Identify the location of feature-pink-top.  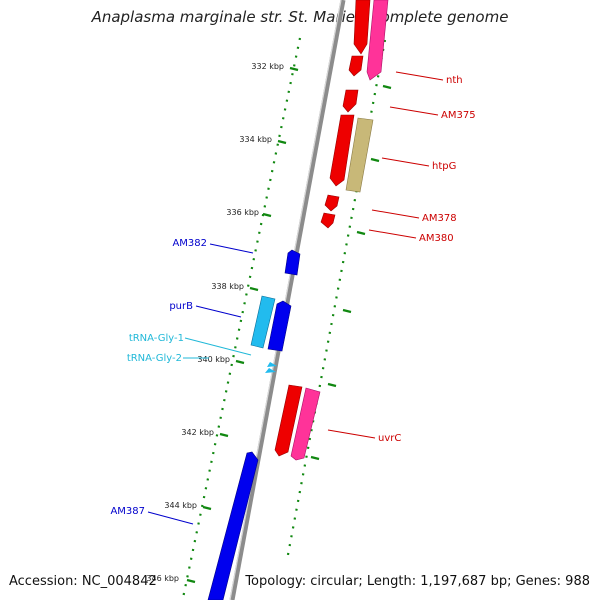
(377, 40).